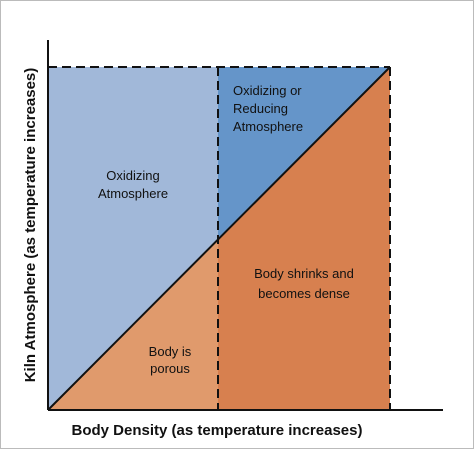 This screenshot has width=474, height=449. I want to click on region-label: Reducing, so click(260, 108).